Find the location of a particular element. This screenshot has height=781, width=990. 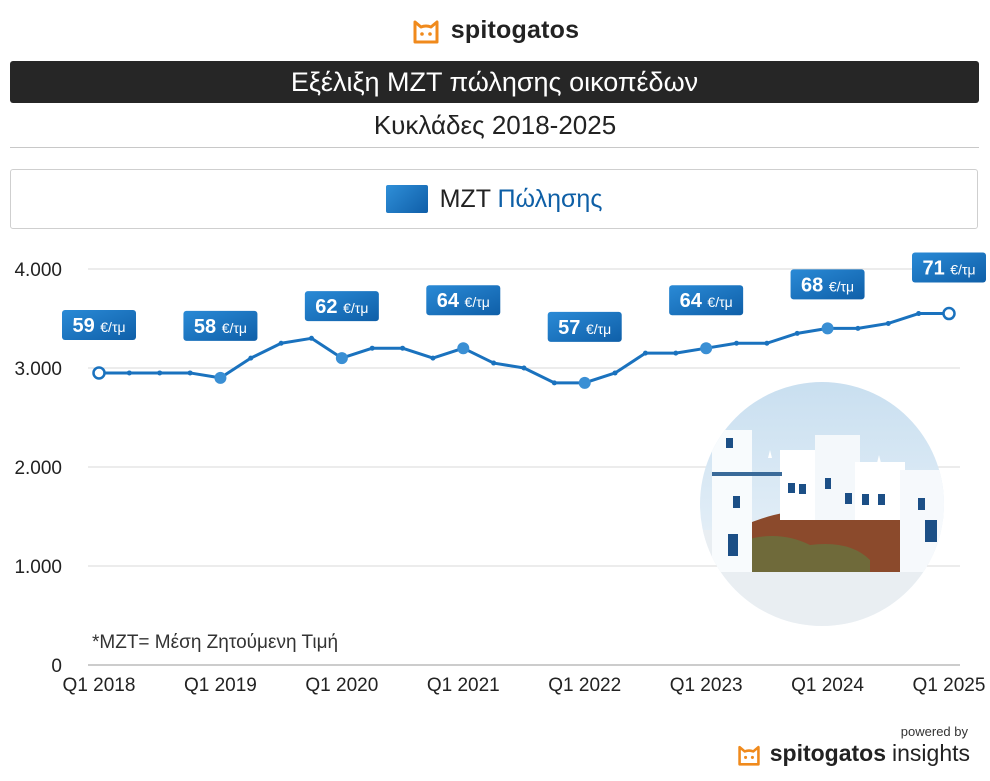

page-subtitle: Κυκλάδες 2018-2025 is located at coordinates (495, 125).